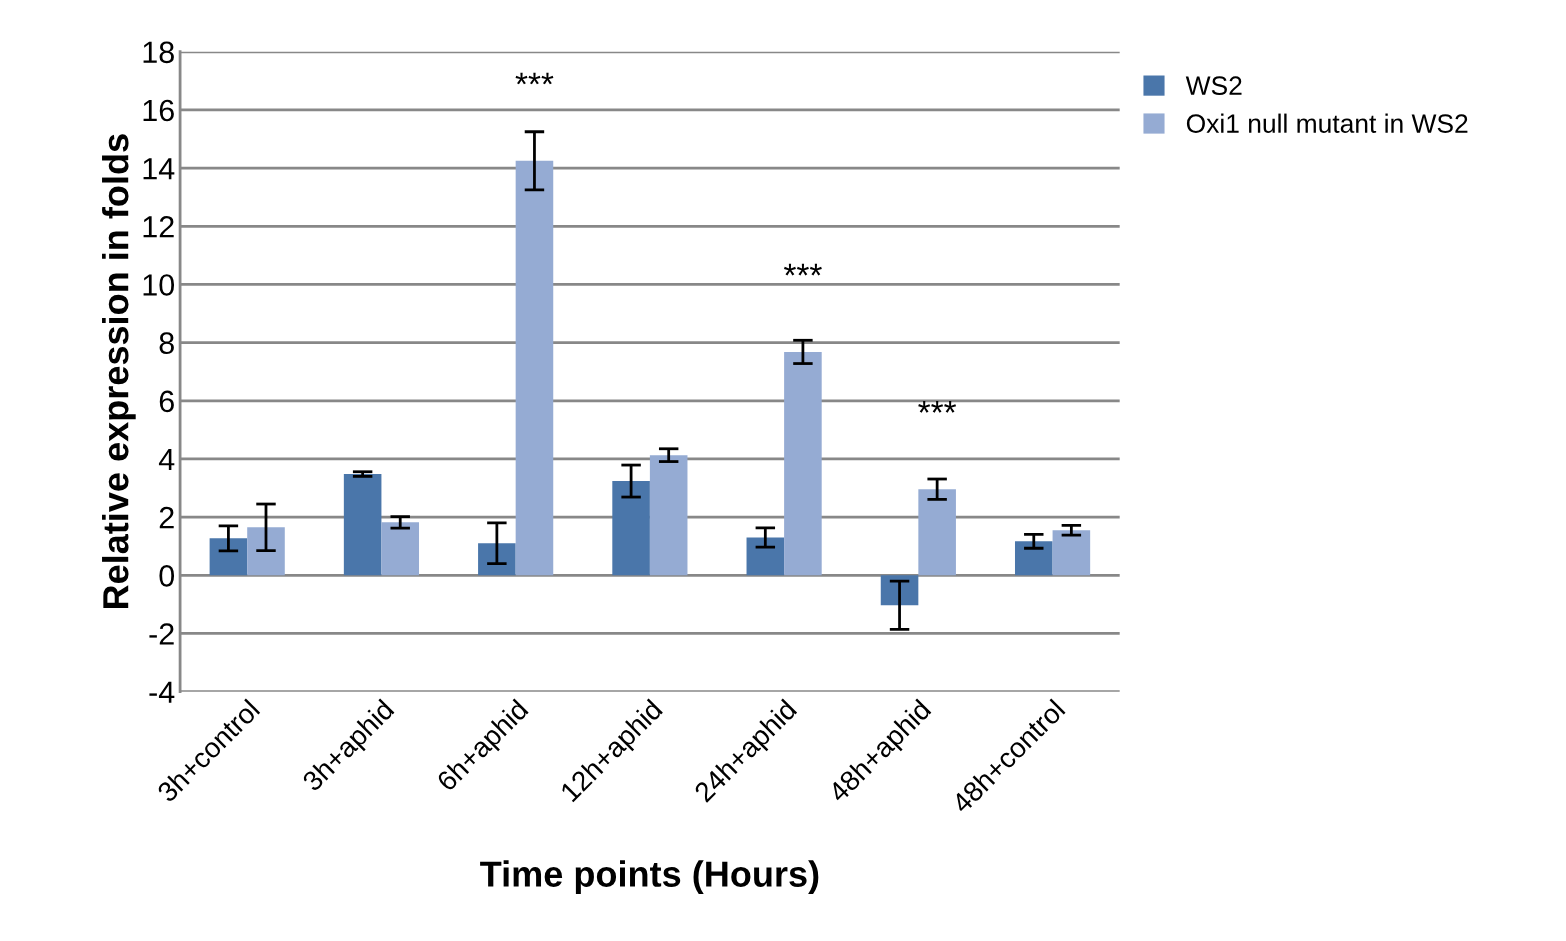 The width and height of the screenshot is (1566, 941). I want to click on y-tick-label: 18, so click(158, 52).